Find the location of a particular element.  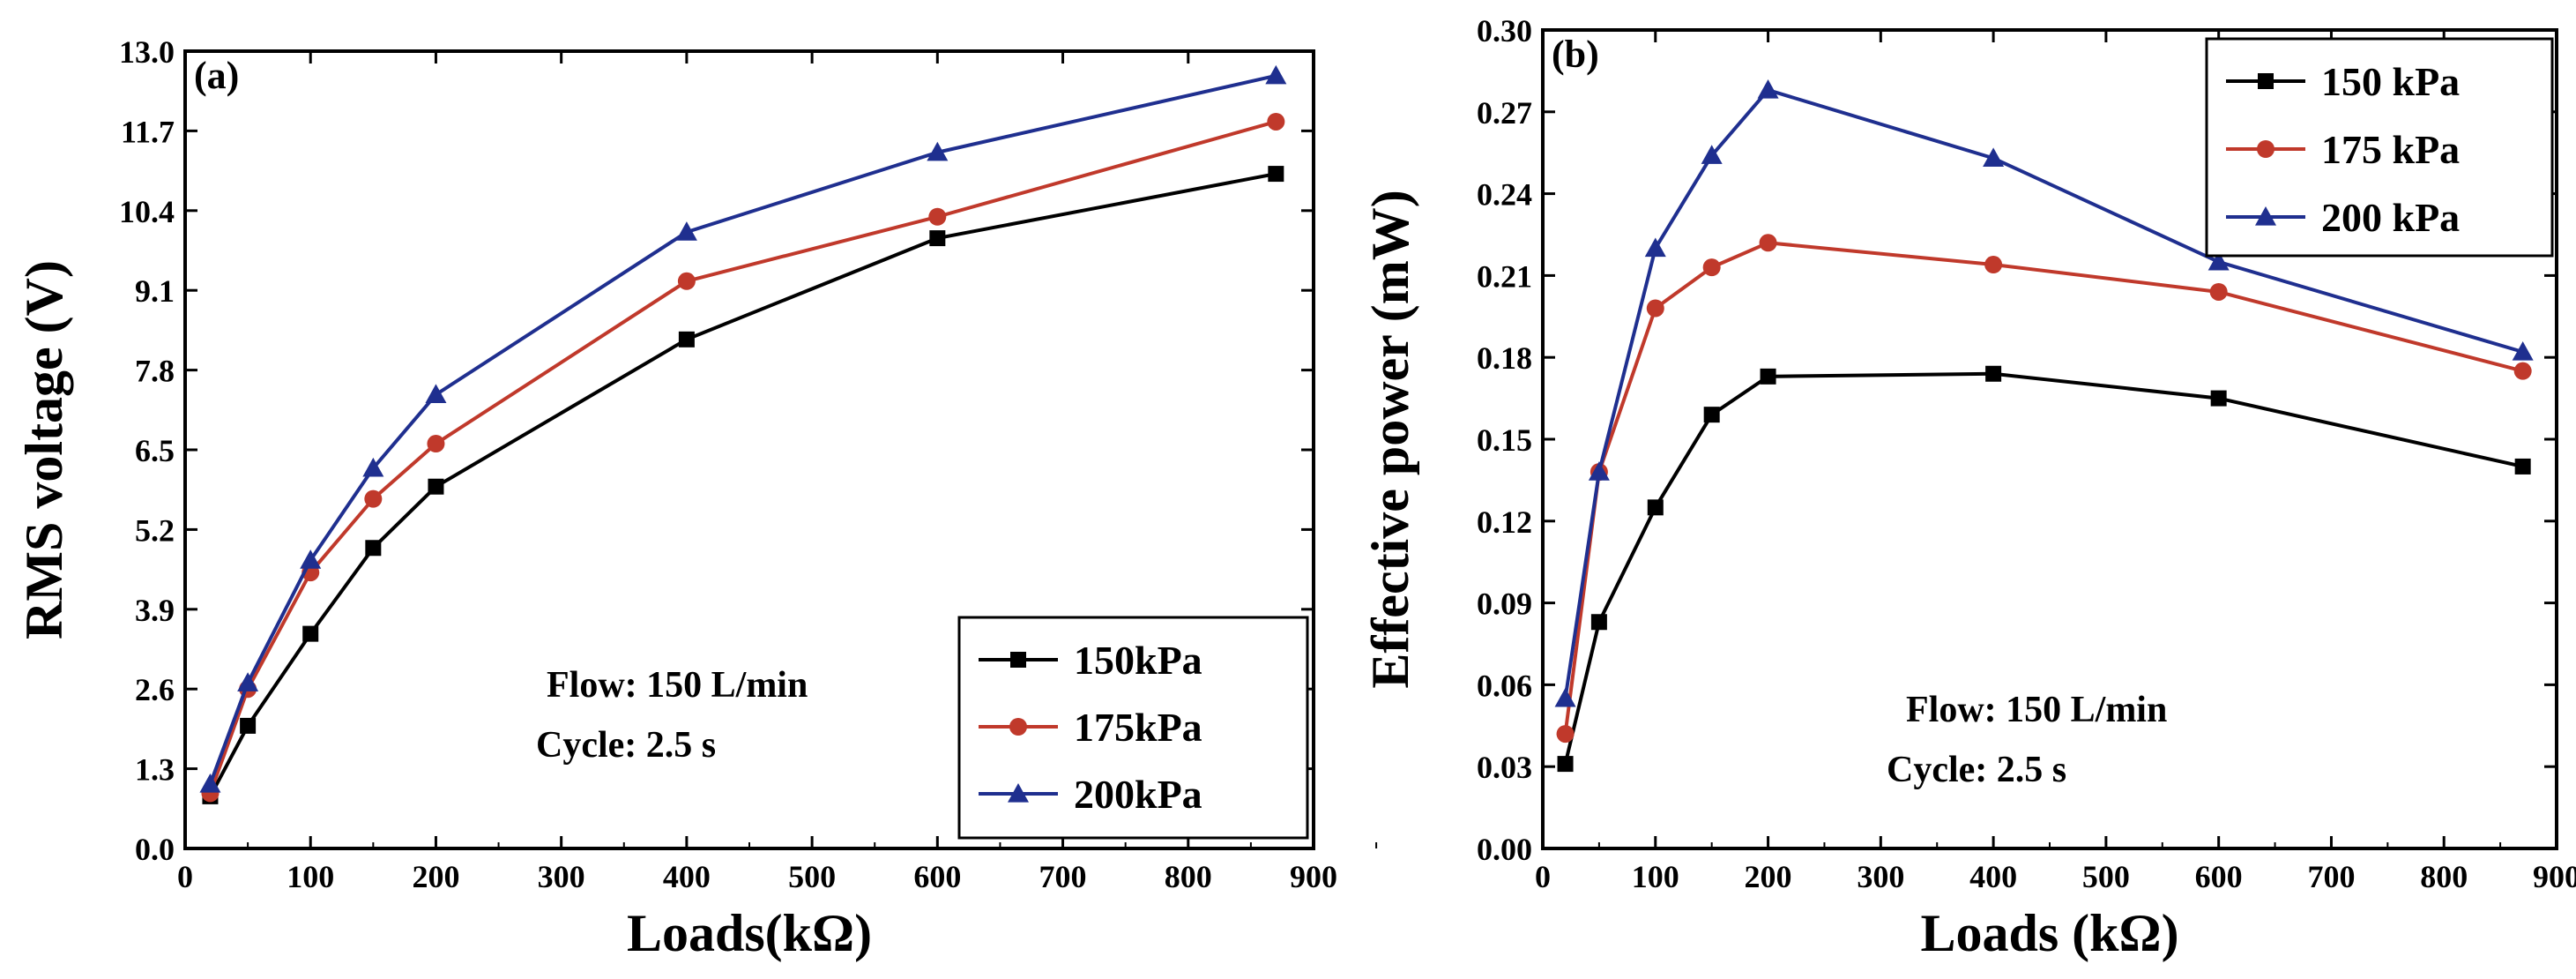

legend-label: 175 kPa is located at coordinates (2390, 149).